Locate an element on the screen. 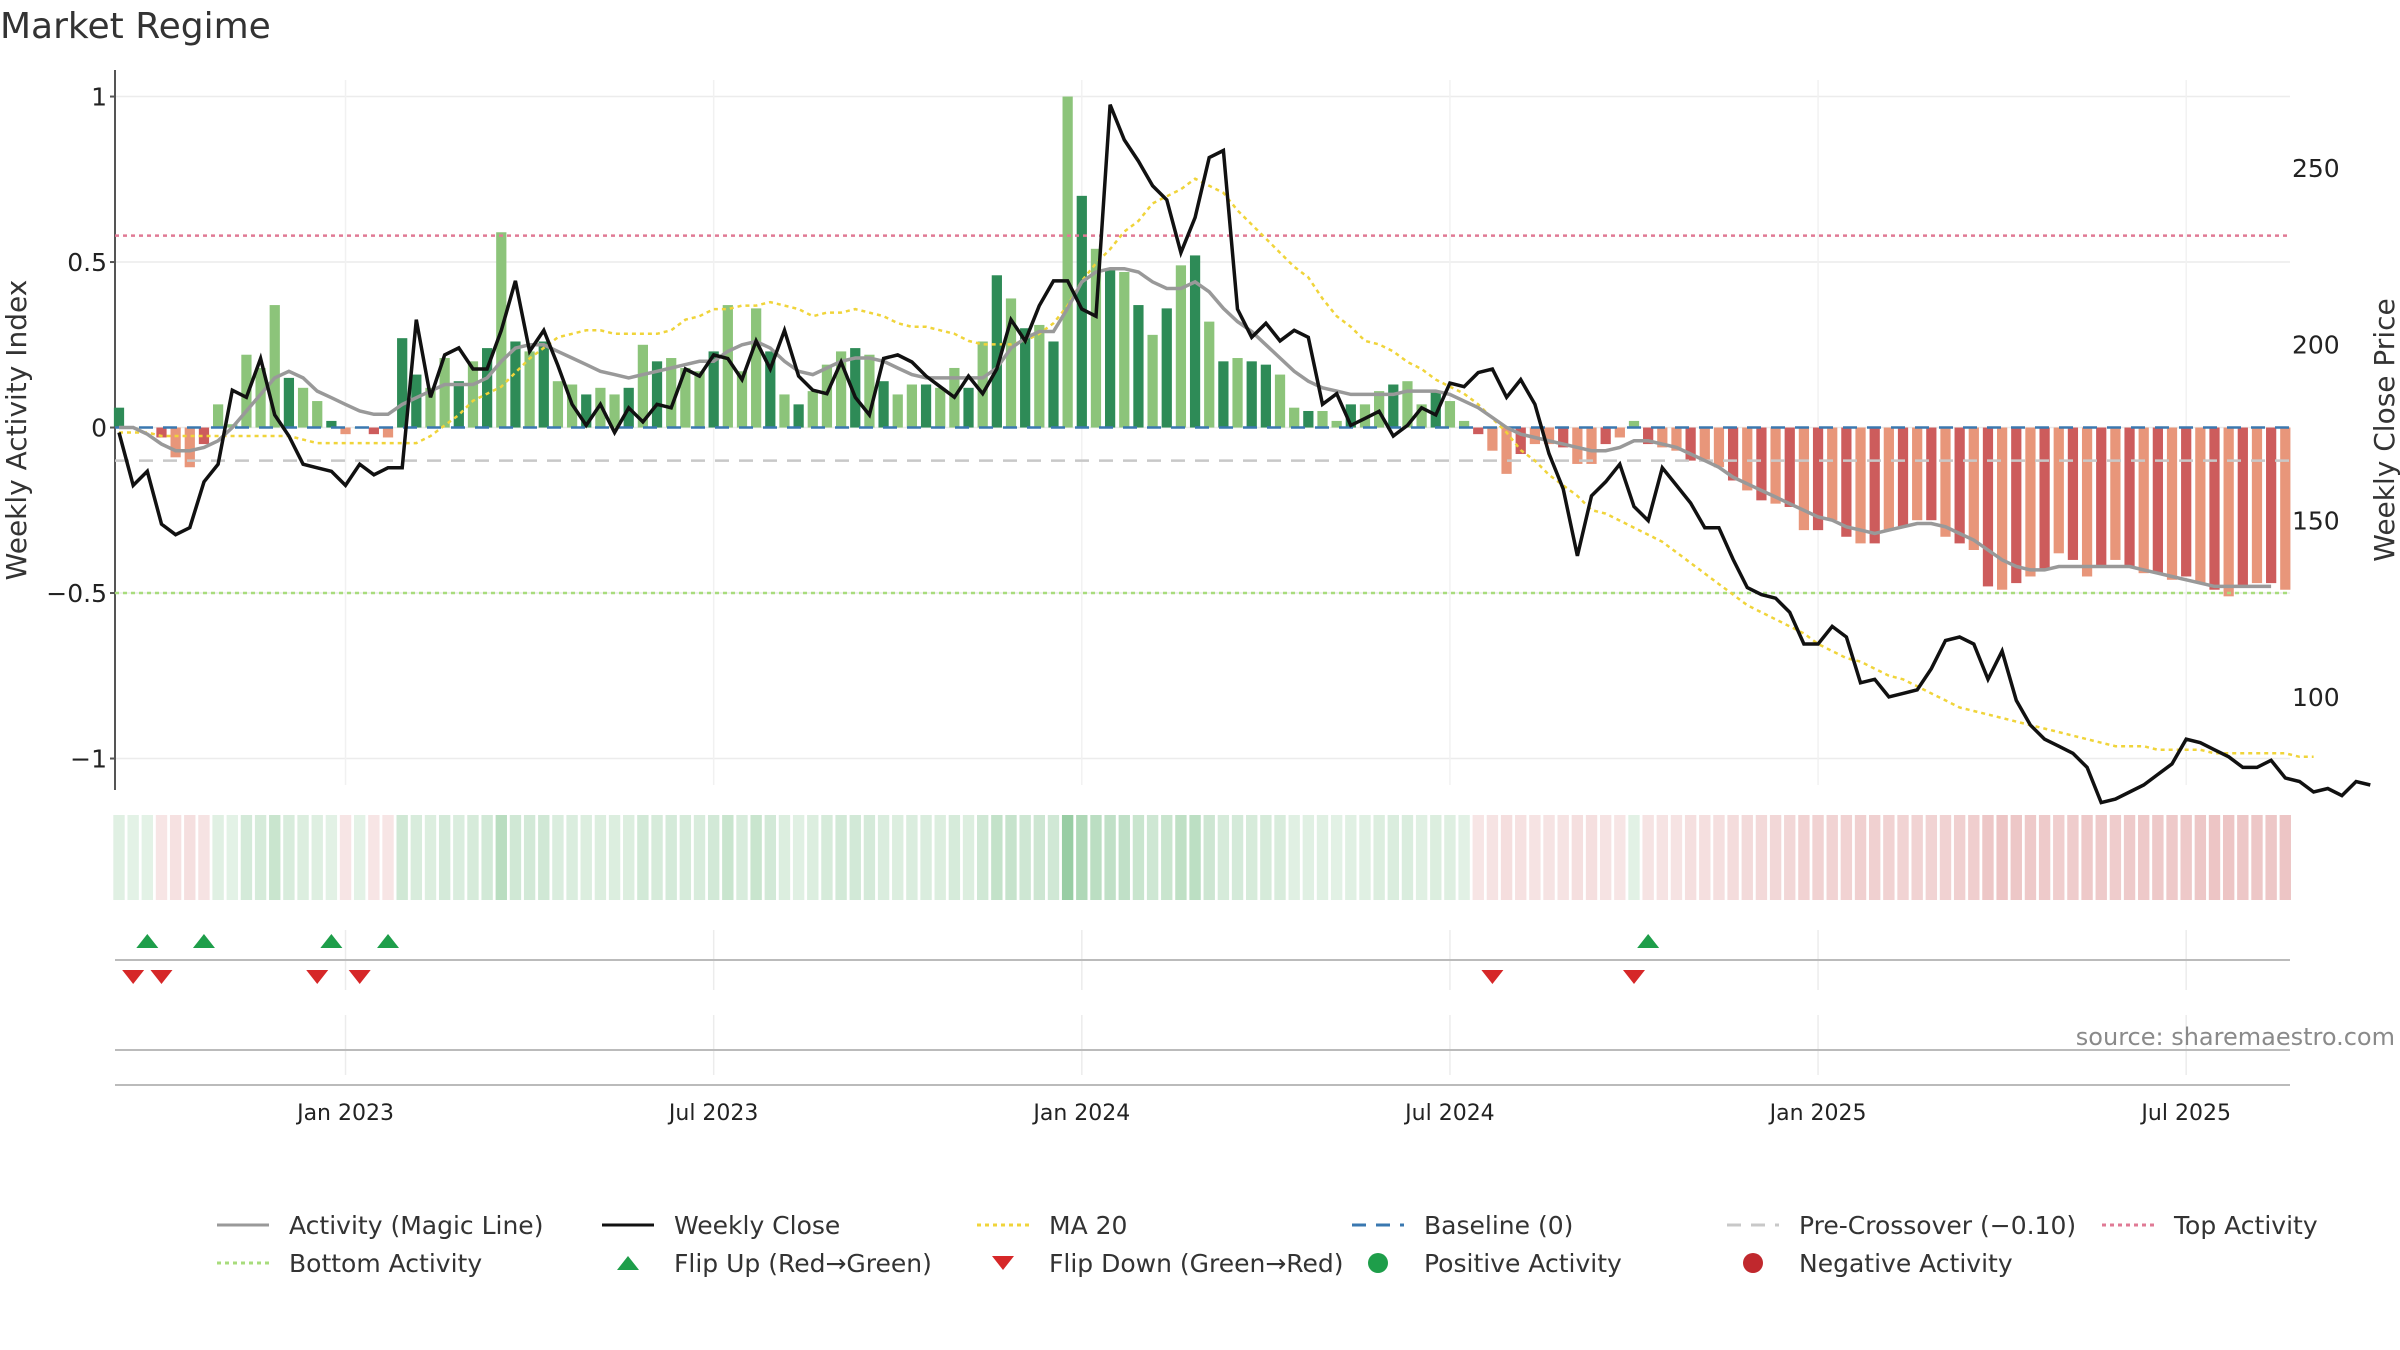  x-tick-label: Jan 2025 is located at coordinates (1817, 1113).